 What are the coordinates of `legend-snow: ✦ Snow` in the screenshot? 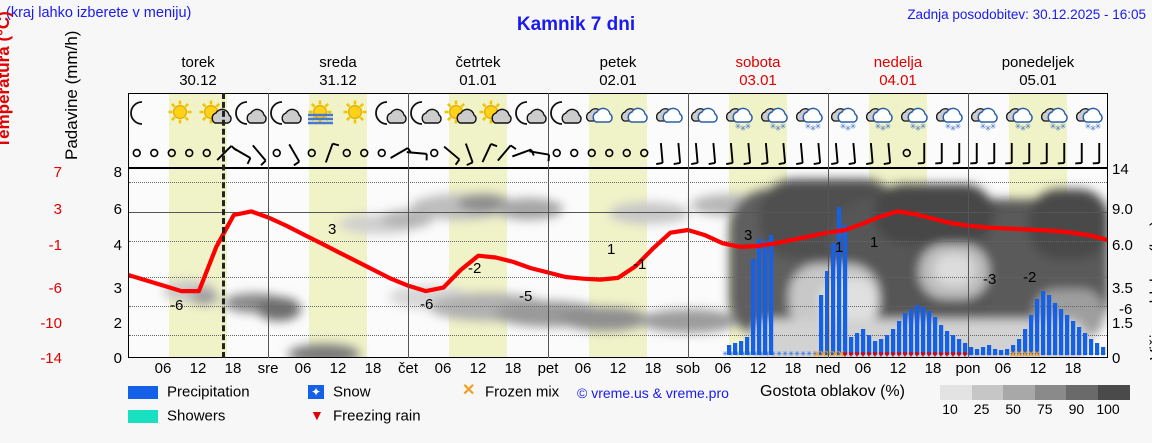 It's located at (339, 392).